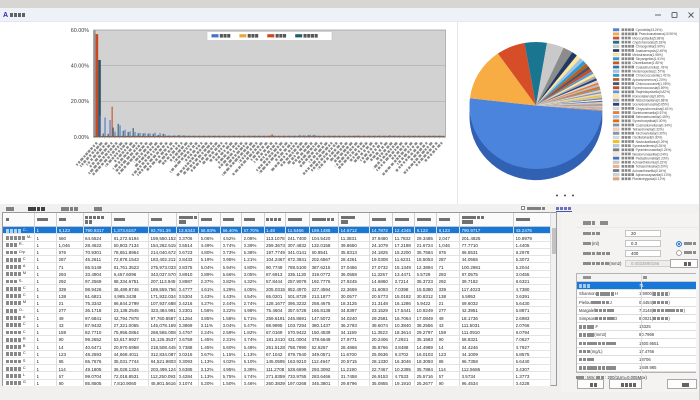 The image size is (700, 400). Describe the element at coordinates (654, 109) in the screenshot. I see `svg-text: Chrysochromulina(0.61%)` at that location.